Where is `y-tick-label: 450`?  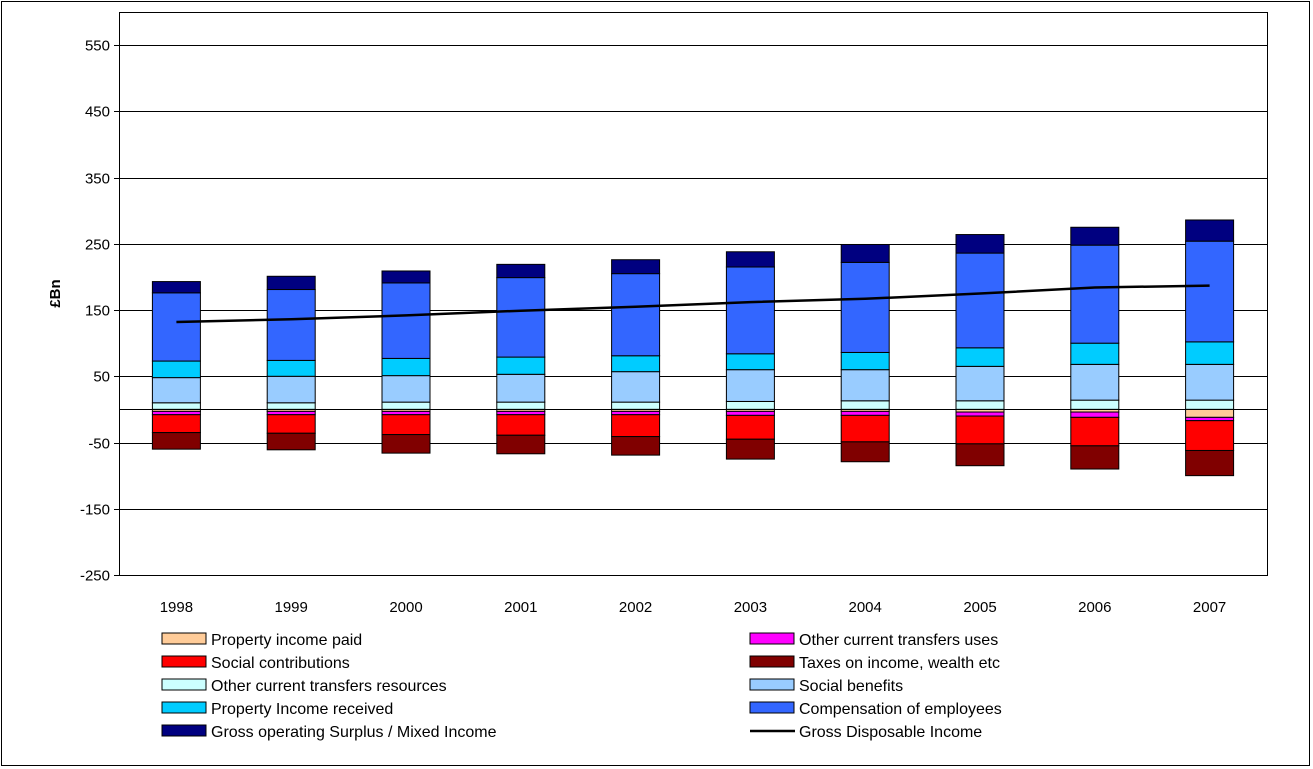 y-tick-label: 450 is located at coordinates (97, 112).